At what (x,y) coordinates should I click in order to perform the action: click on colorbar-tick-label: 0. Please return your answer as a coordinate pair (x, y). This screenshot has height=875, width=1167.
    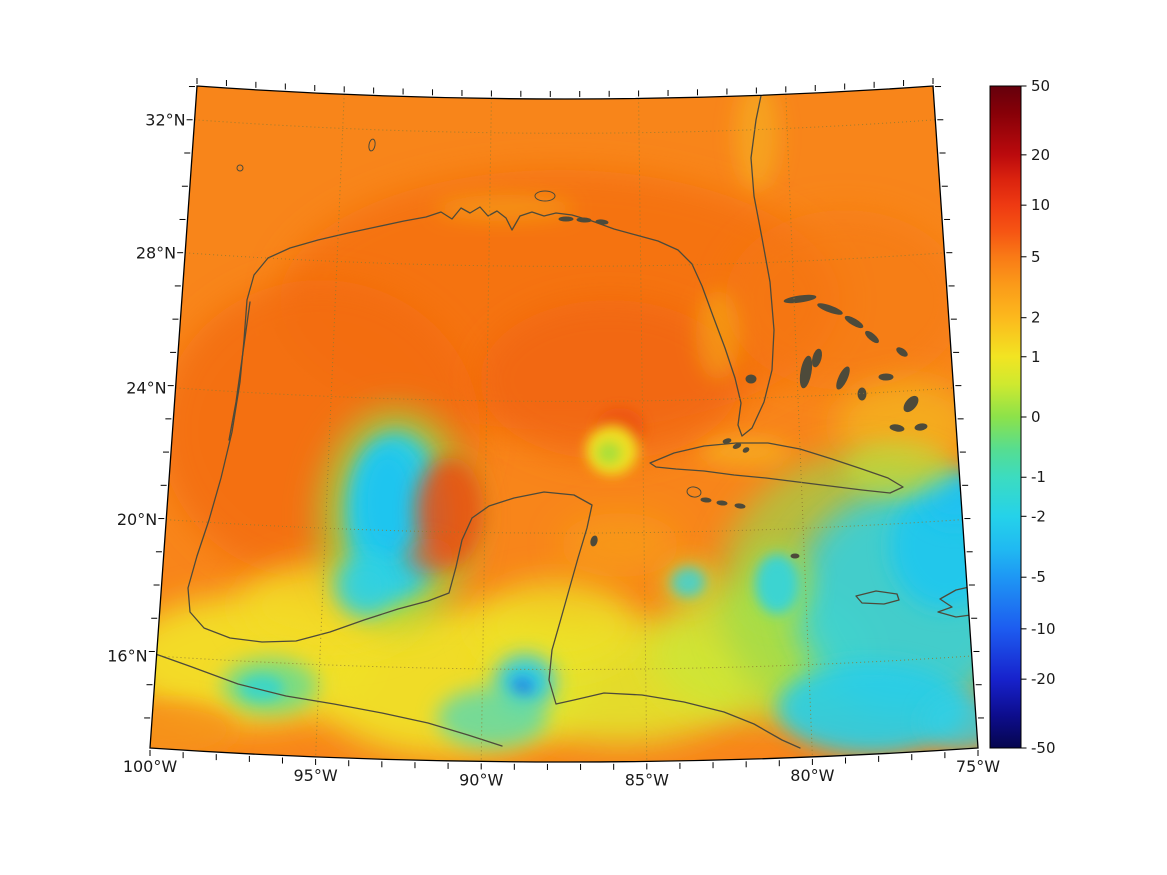
    Looking at the image, I should click on (1036, 417).